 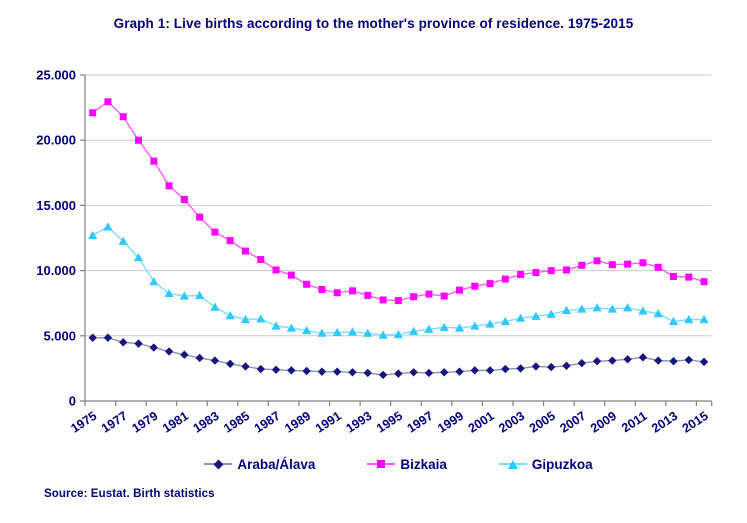 What do you see at coordinates (129, 494) in the screenshot?
I see `source-note: Source: Eustat. Birth statistics` at bounding box center [129, 494].